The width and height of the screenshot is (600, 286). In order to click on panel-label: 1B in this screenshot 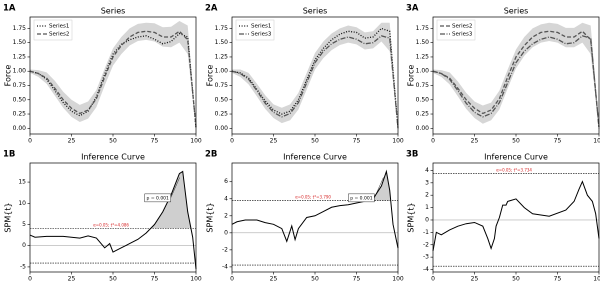, I will do `click(9, 155)`.